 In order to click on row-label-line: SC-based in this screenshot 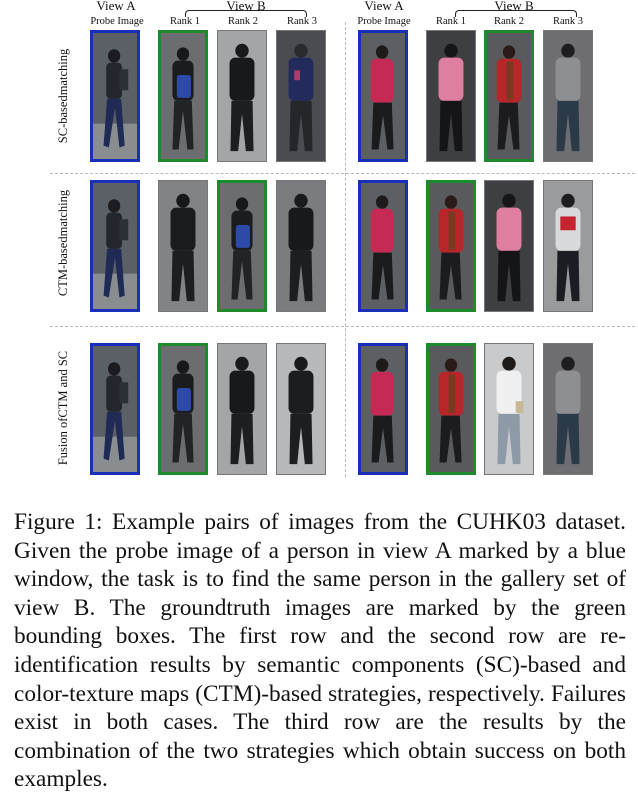, I will do `click(62, 119)`.